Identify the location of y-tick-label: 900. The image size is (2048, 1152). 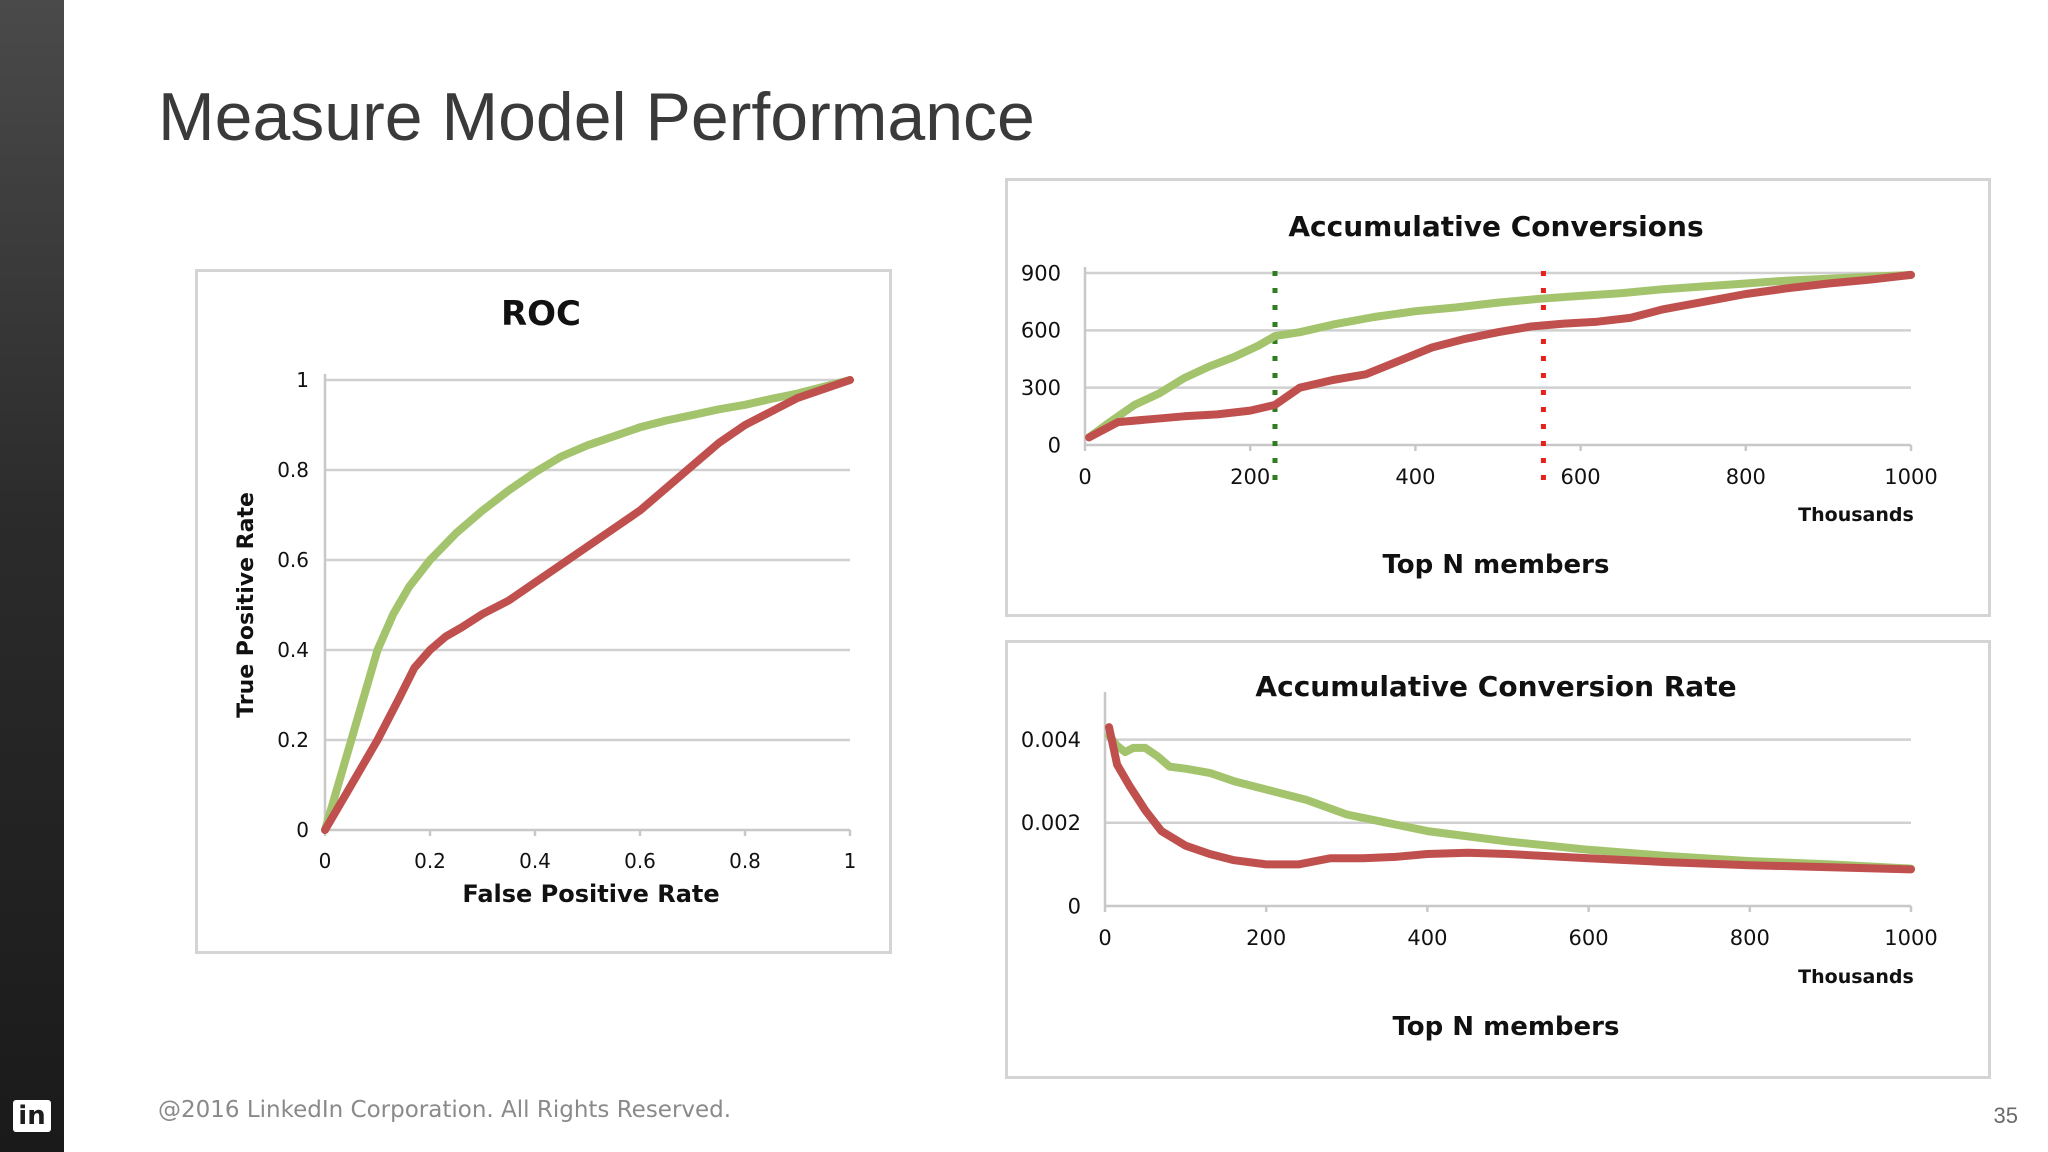
(1041, 273).